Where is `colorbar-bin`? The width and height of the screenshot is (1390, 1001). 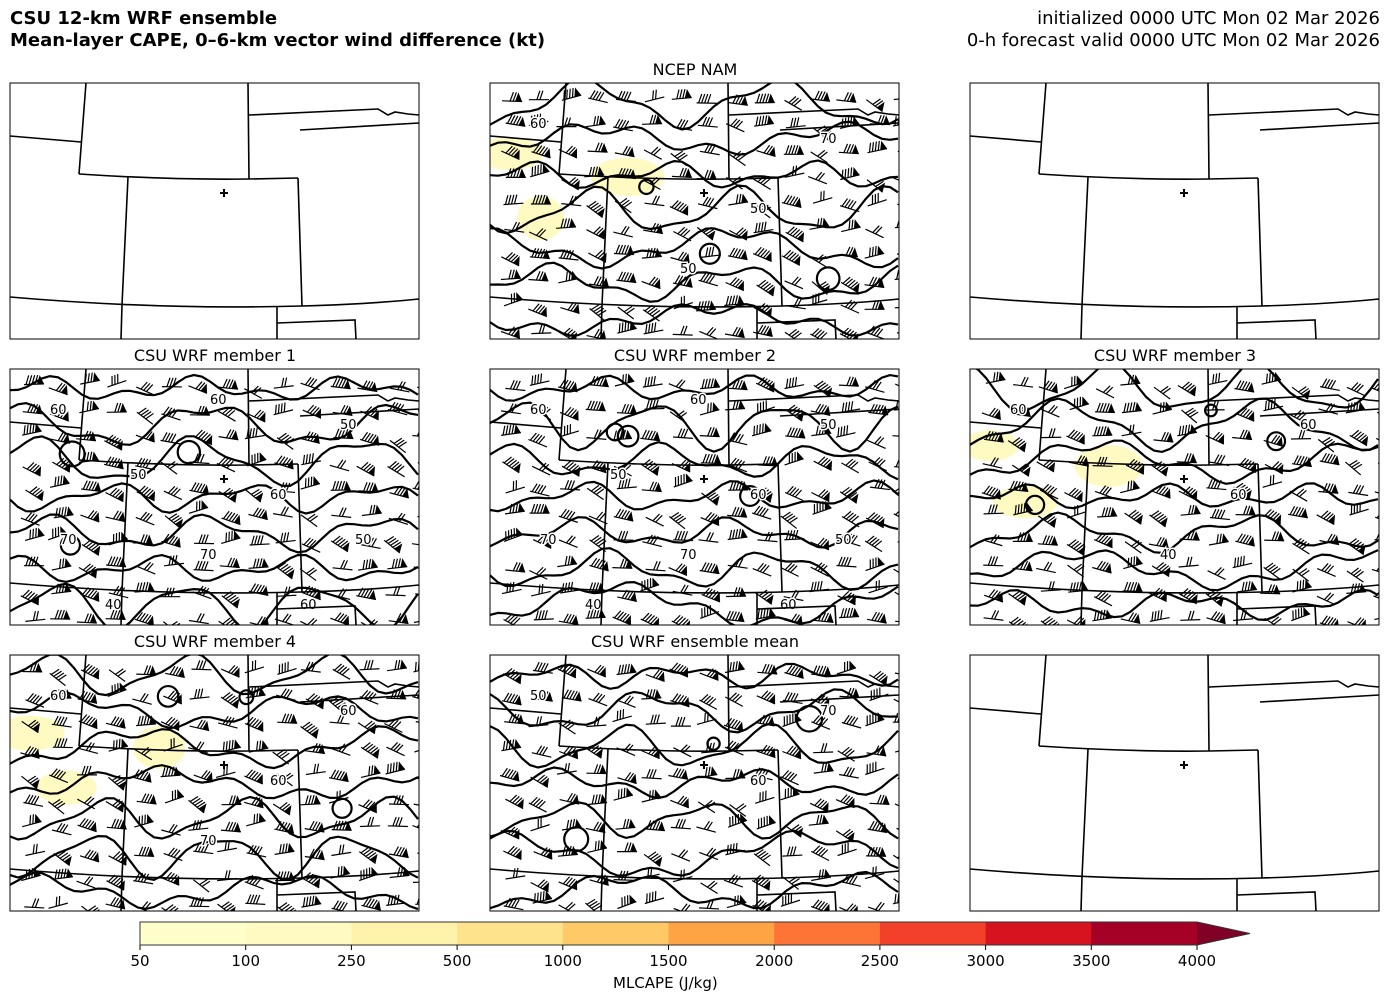
colorbar-bin is located at coordinates (510, 933).